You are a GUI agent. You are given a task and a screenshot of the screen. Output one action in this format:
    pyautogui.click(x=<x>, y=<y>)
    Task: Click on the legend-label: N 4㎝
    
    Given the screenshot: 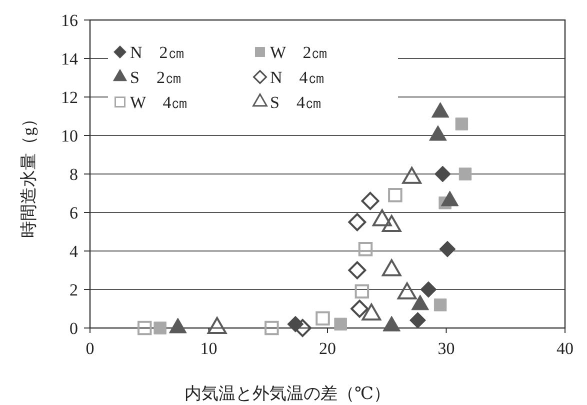 What is the action you would take?
    pyautogui.click(x=297, y=77)
    